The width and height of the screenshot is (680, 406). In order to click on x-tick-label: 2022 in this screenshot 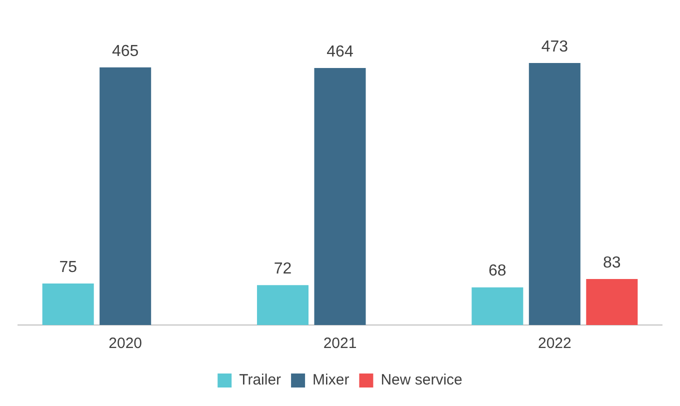, I will do `click(555, 343)`.